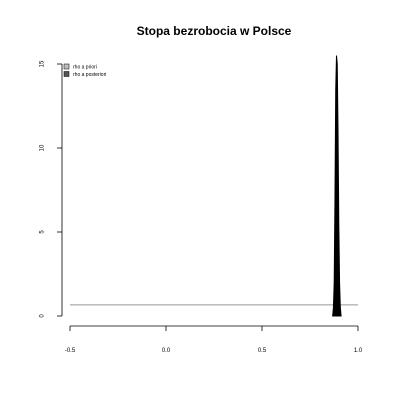  What do you see at coordinates (166, 351) in the screenshot?
I see `x-tick-label: 0.0` at bounding box center [166, 351].